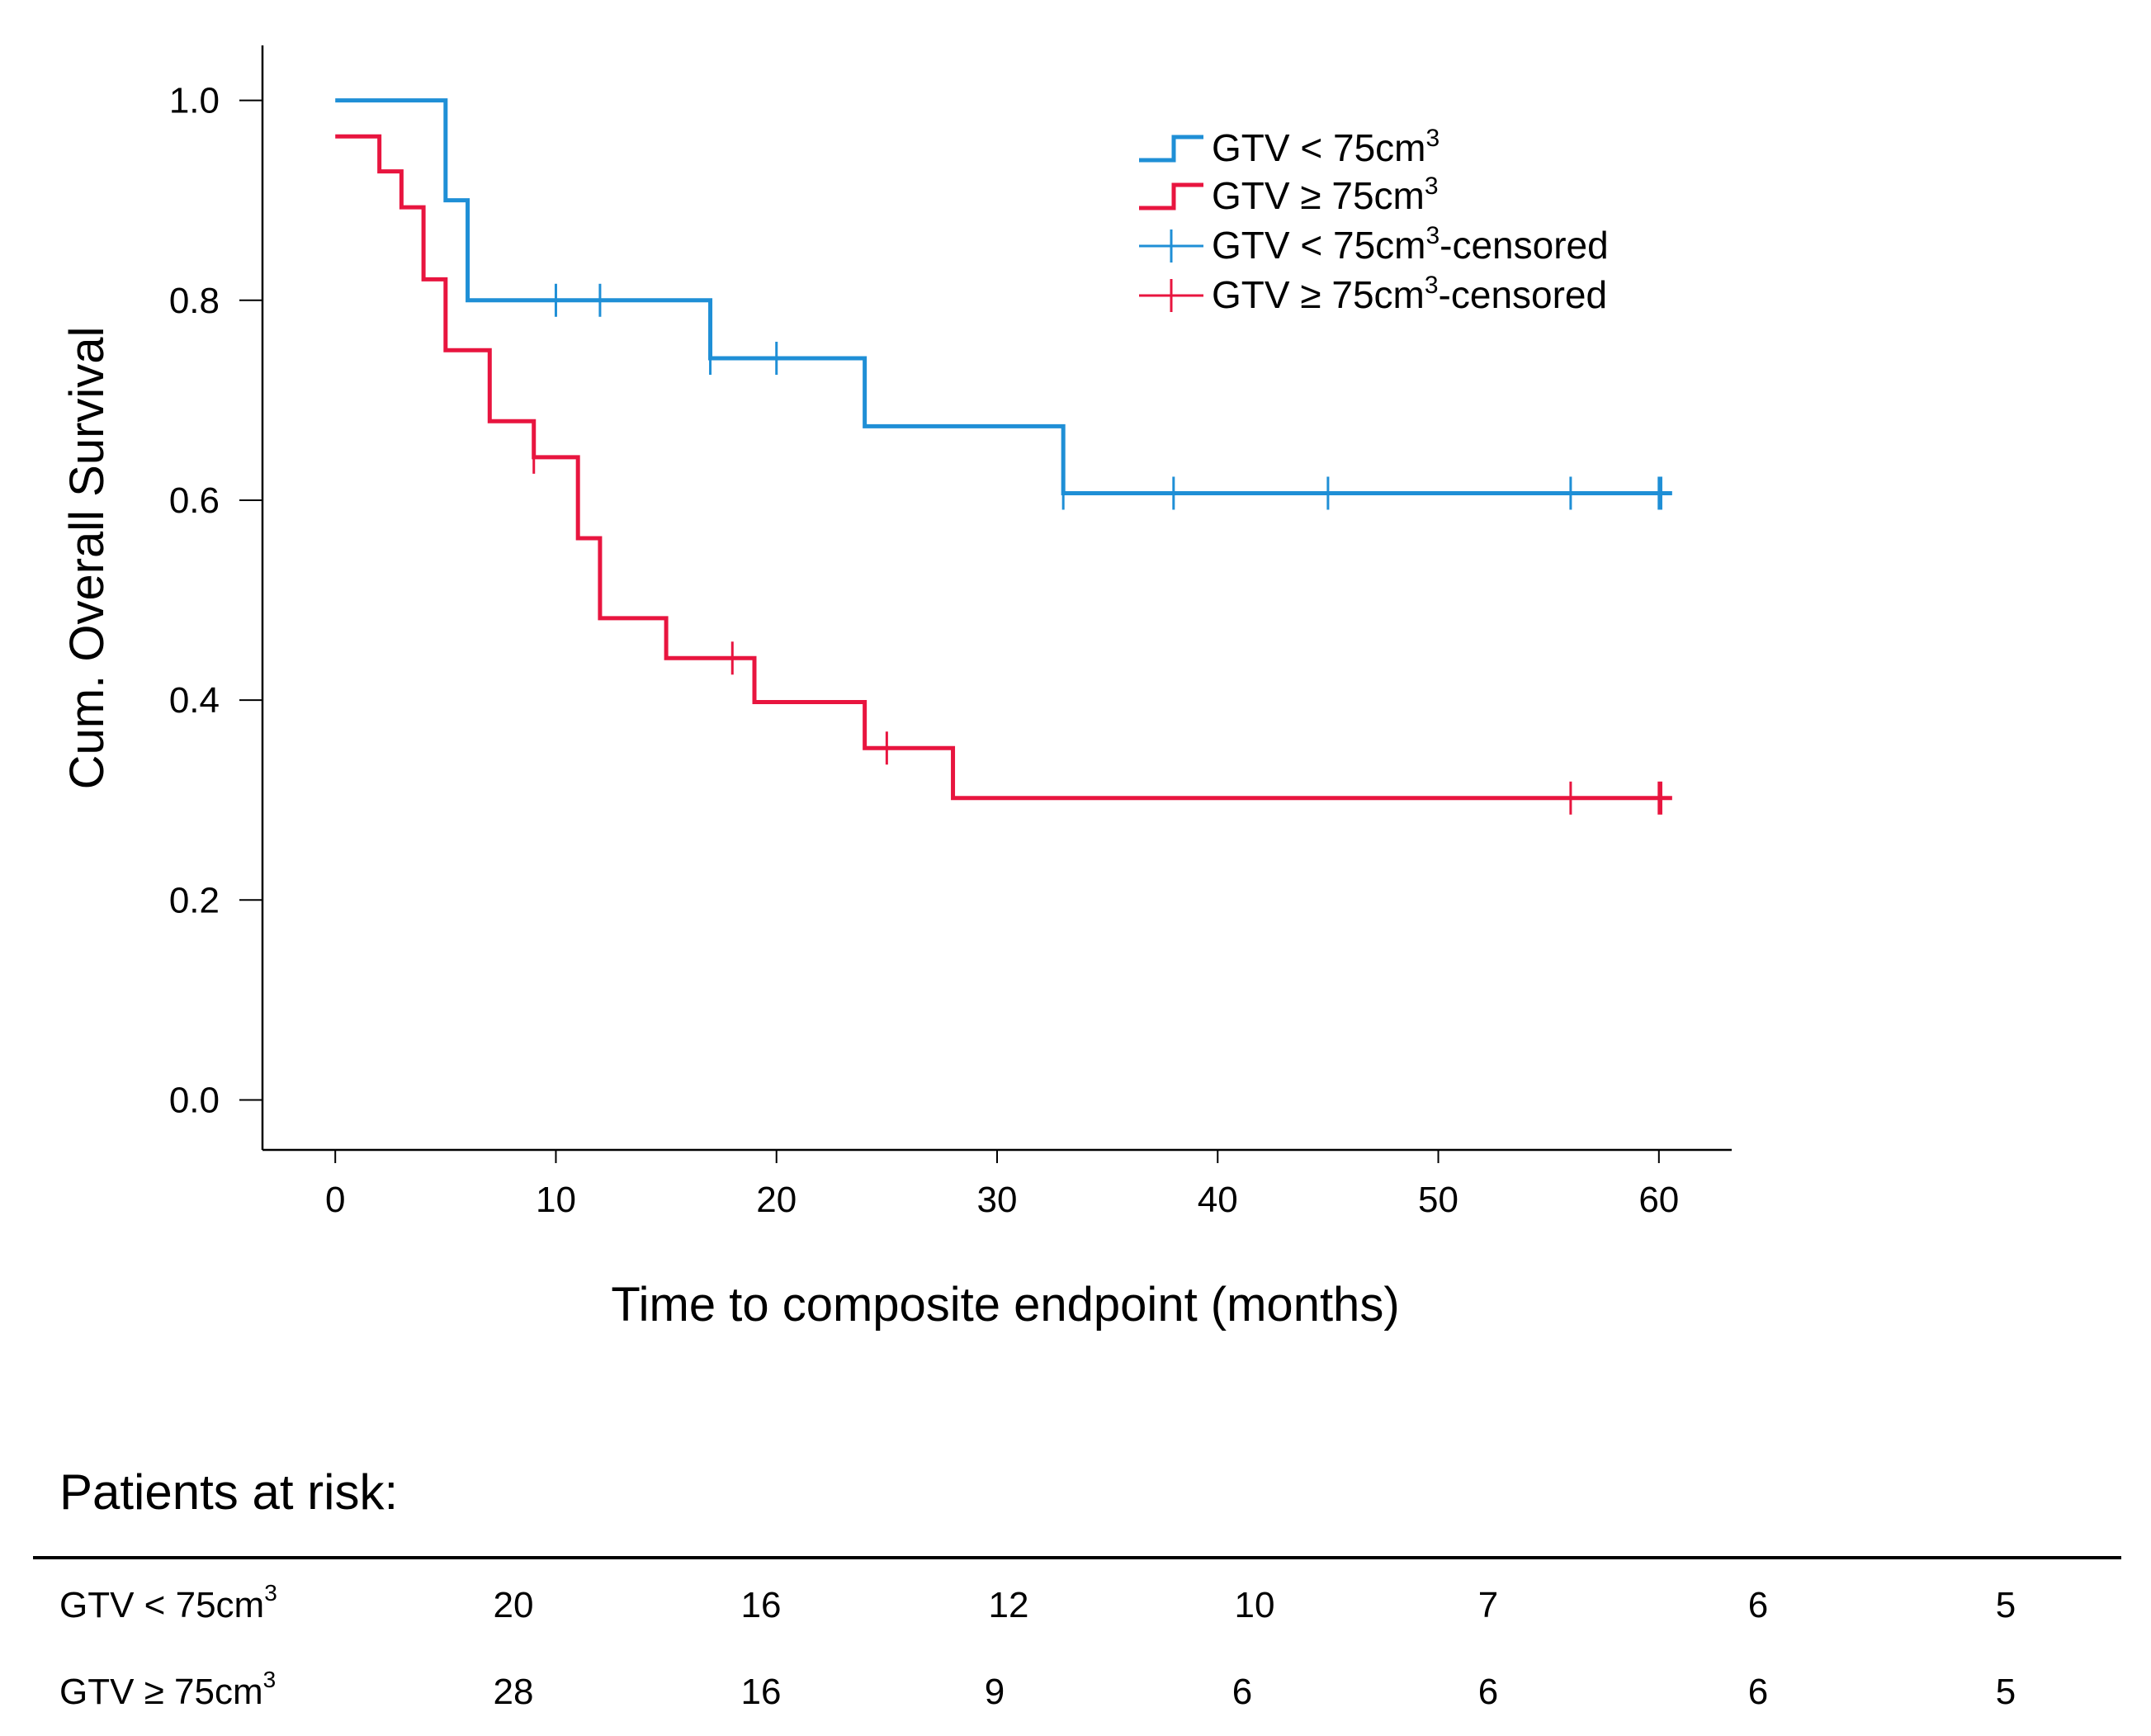 This screenshot has width=2151, height=1736. Describe the element at coordinates (1218, 1200) in the screenshot. I see `x-tick-label: 40` at that location.